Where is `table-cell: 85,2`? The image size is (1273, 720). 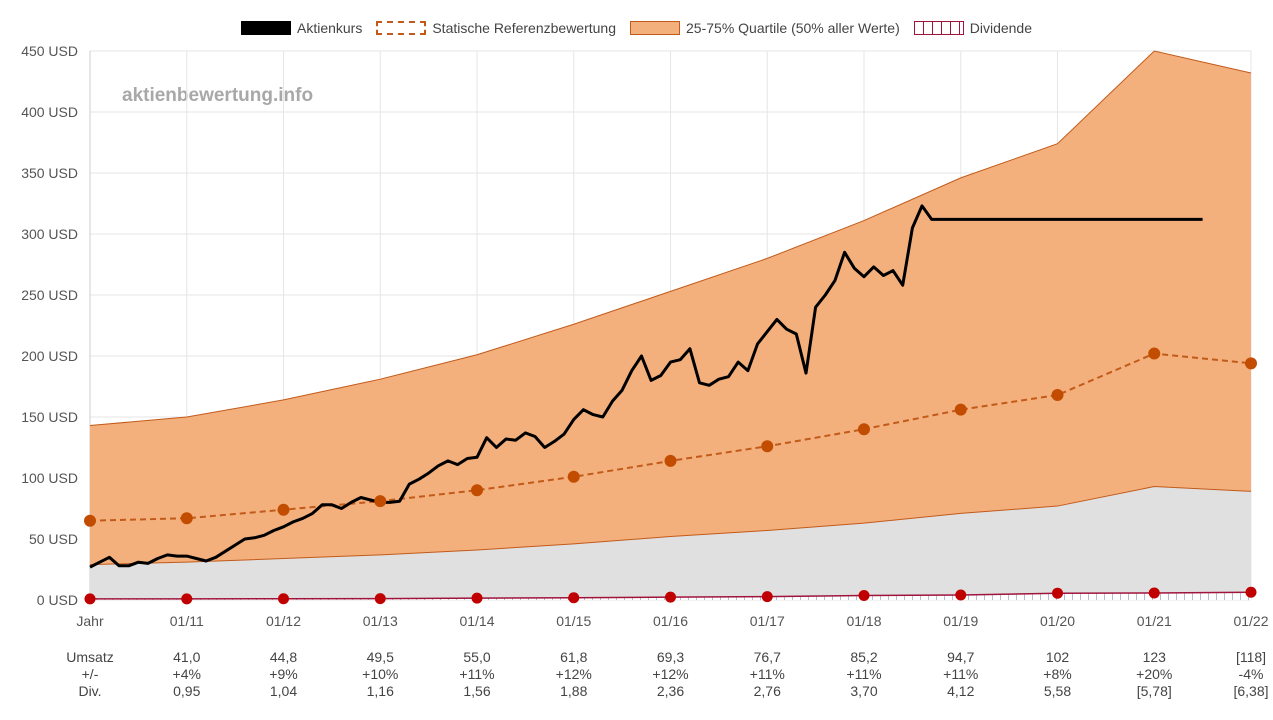 table-cell: 85,2 is located at coordinates (863, 657).